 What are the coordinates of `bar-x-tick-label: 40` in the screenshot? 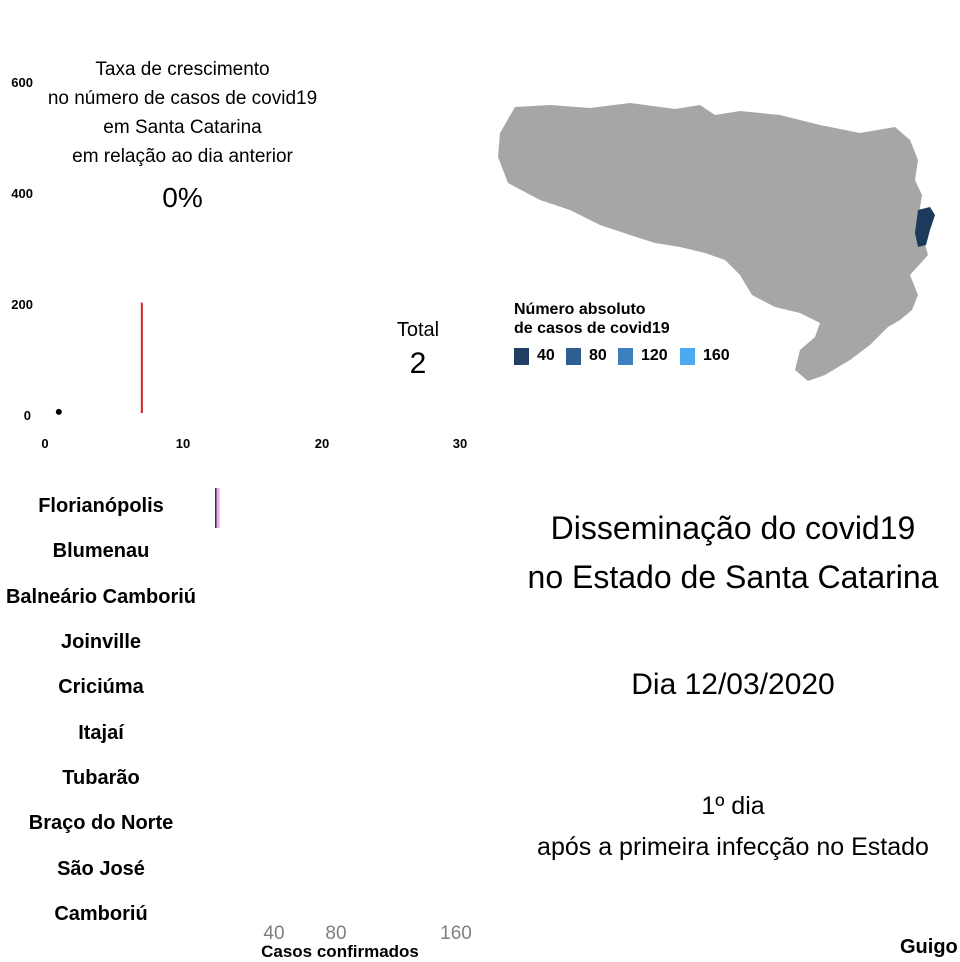 It's located at (274, 933).